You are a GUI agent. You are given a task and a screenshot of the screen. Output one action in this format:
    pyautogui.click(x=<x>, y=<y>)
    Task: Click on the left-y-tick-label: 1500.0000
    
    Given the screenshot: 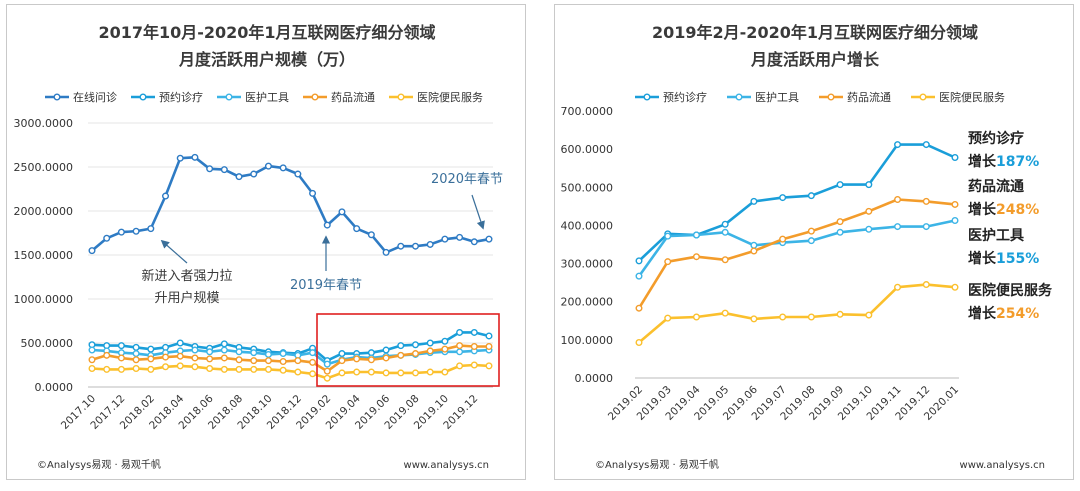 What is the action you would take?
    pyautogui.click(x=44, y=255)
    